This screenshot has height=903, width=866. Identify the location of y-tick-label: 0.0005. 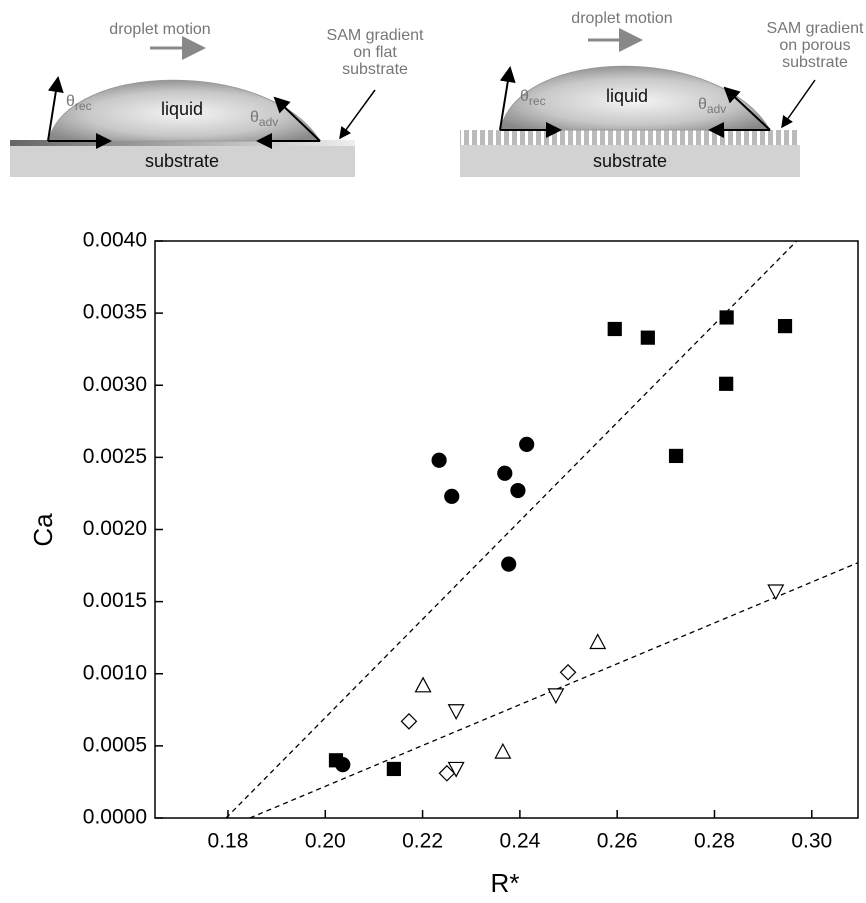
(115, 744).